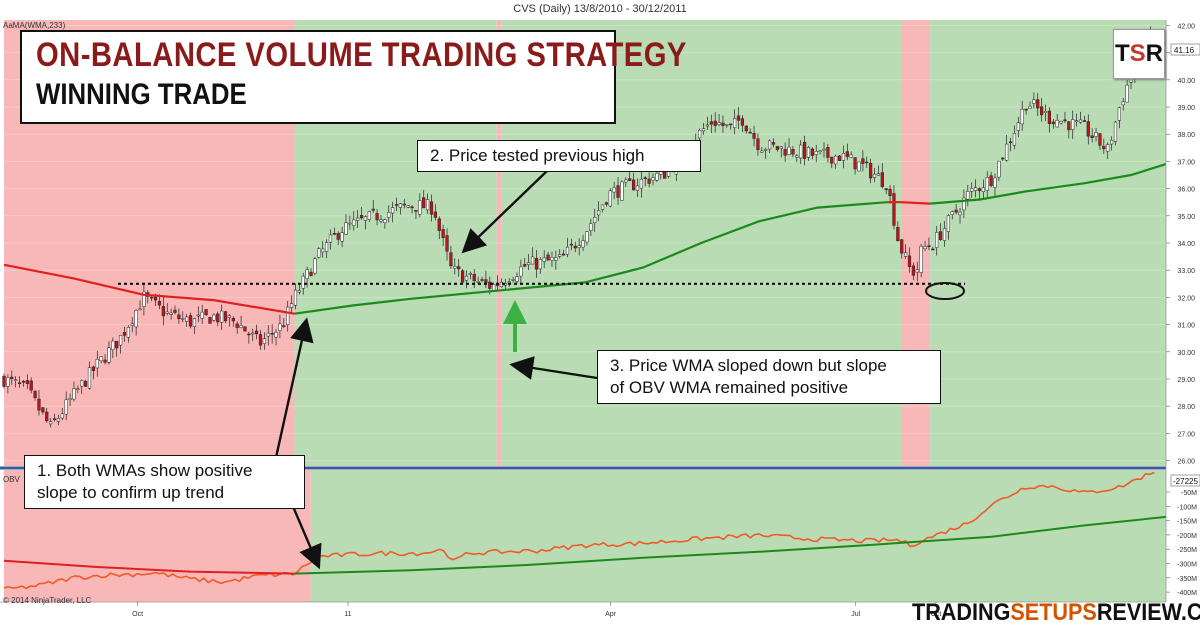 The width and height of the screenshot is (1200, 634). What do you see at coordinates (145, 470) in the screenshot?
I see `callout-1-line-1: 1. Both WMAs show positive` at bounding box center [145, 470].